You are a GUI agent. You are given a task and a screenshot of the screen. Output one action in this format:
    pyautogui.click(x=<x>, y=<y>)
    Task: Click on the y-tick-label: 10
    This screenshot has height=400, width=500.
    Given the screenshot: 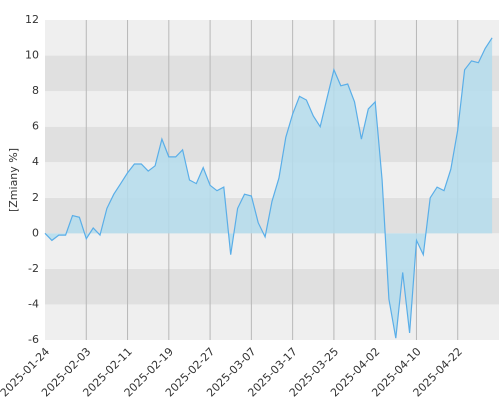 What is the action you would take?
    pyautogui.click(x=32, y=55)
    